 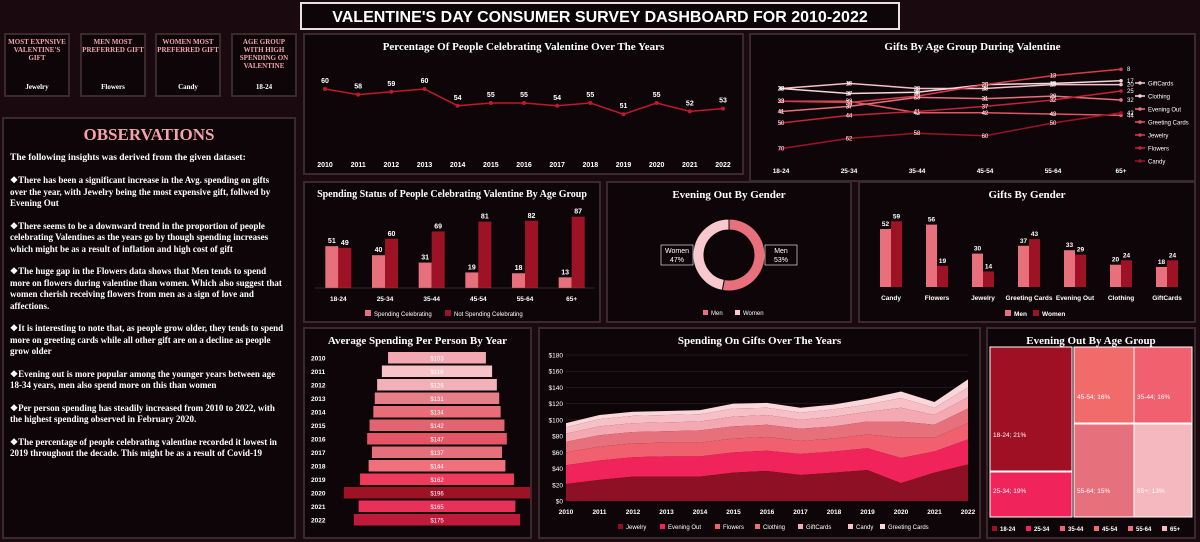 What do you see at coordinates (149, 134) in the screenshot?
I see `observations-title: OBSERVATIONS` at bounding box center [149, 134].